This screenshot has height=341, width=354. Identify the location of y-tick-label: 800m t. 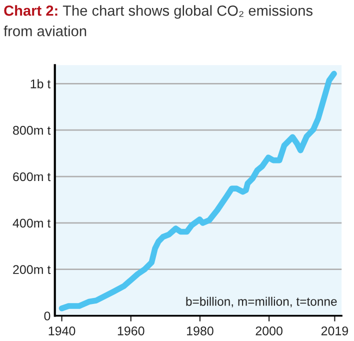
(32, 130).